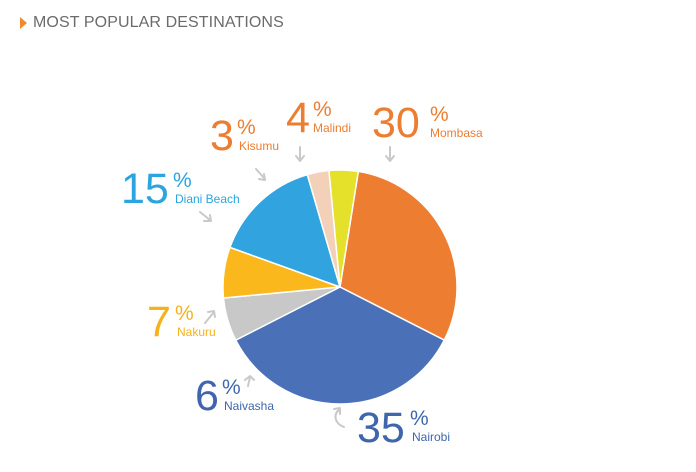 The height and width of the screenshot is (472, 696). Describe the element at coordinates (231, 387) in the screenshot. I see `label-naivasha-percent: %` at that location.